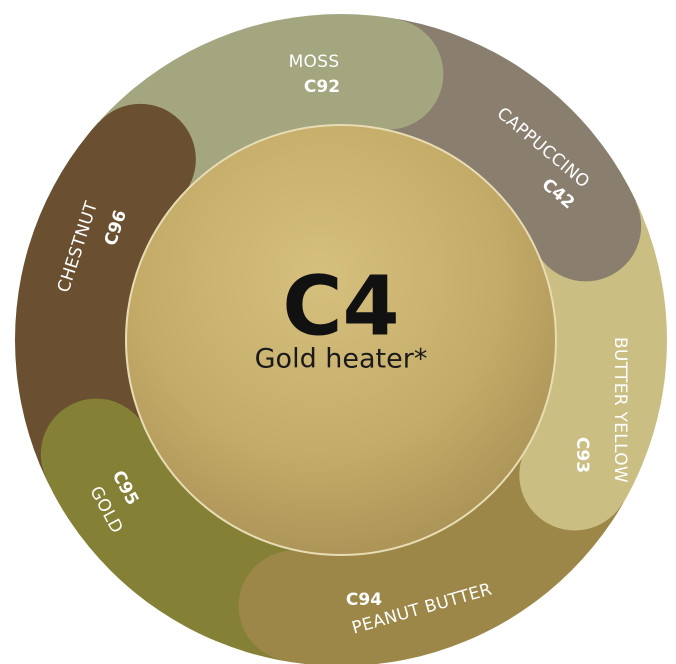  What do you see at coordinates (322, 87) in the screenshot?
I see `segment-code: C92` at bounding box center [322, 87].